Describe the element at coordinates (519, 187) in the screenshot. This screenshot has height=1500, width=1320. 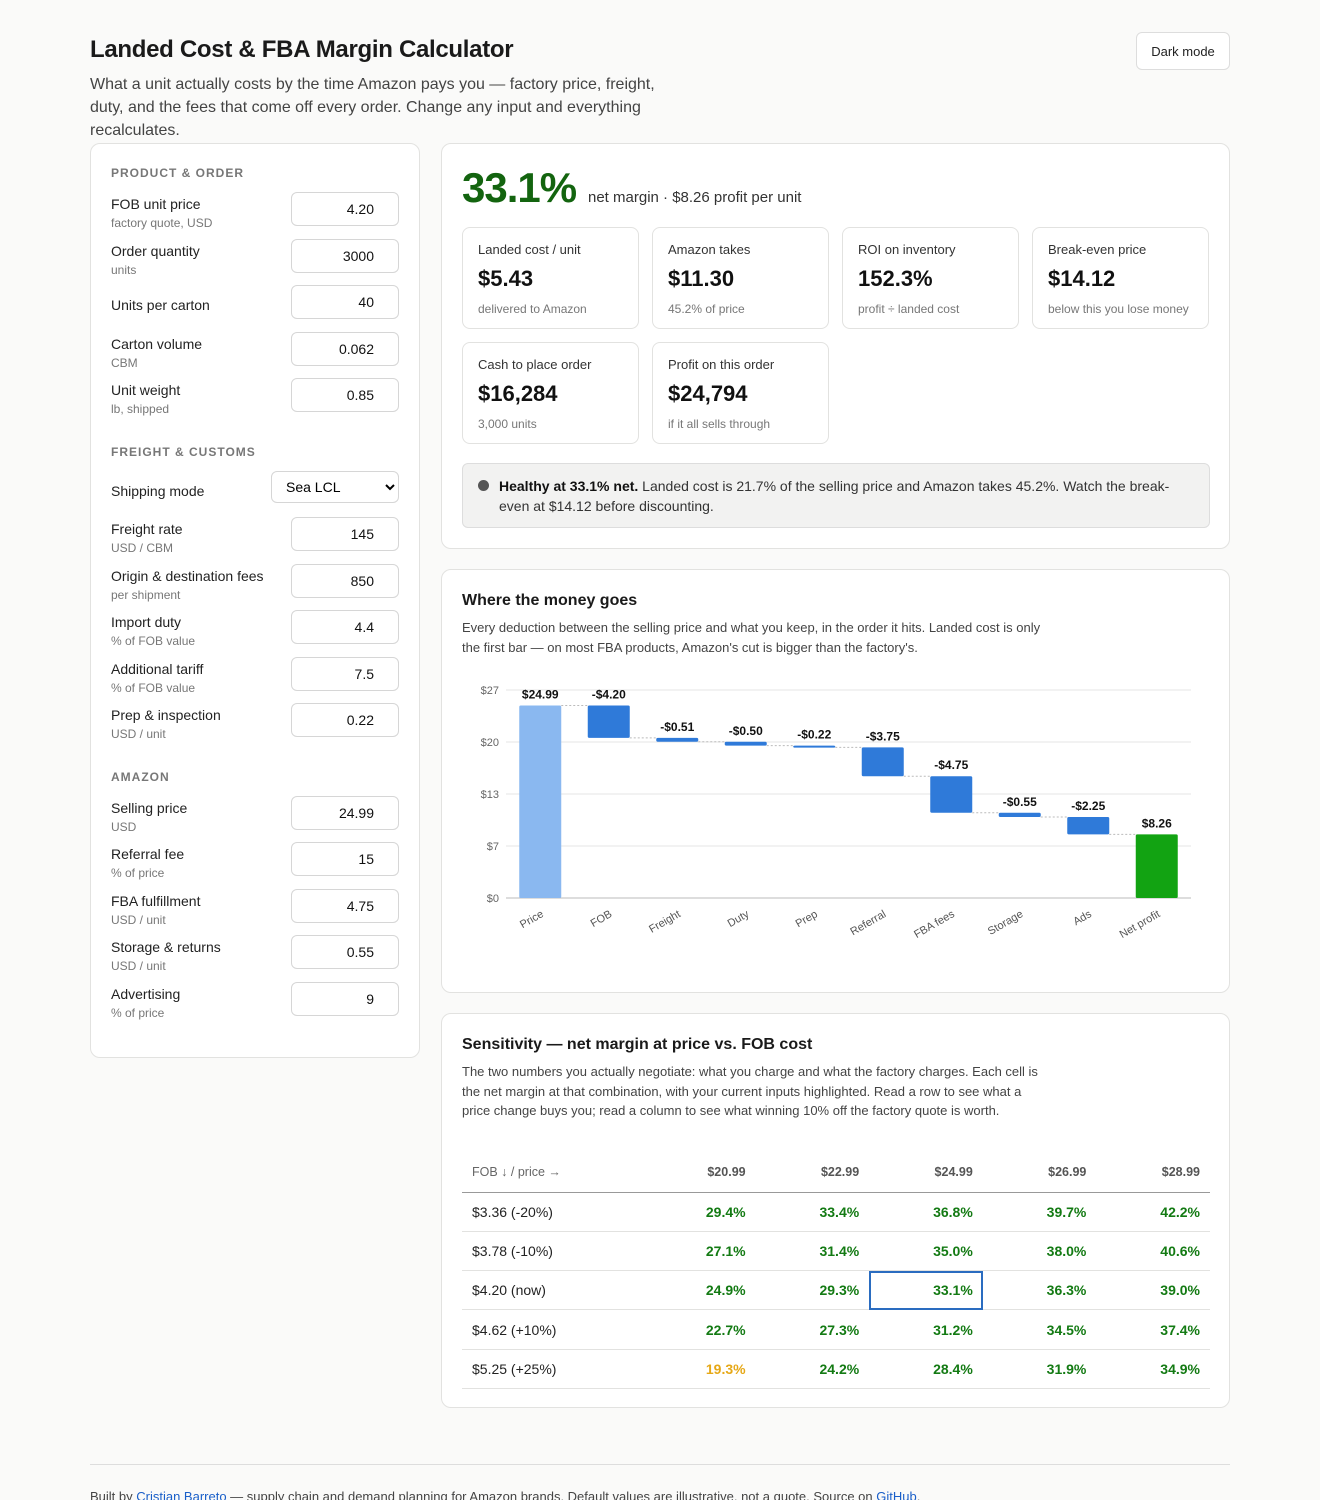
I see `net-margin: 33.1%` at that location.